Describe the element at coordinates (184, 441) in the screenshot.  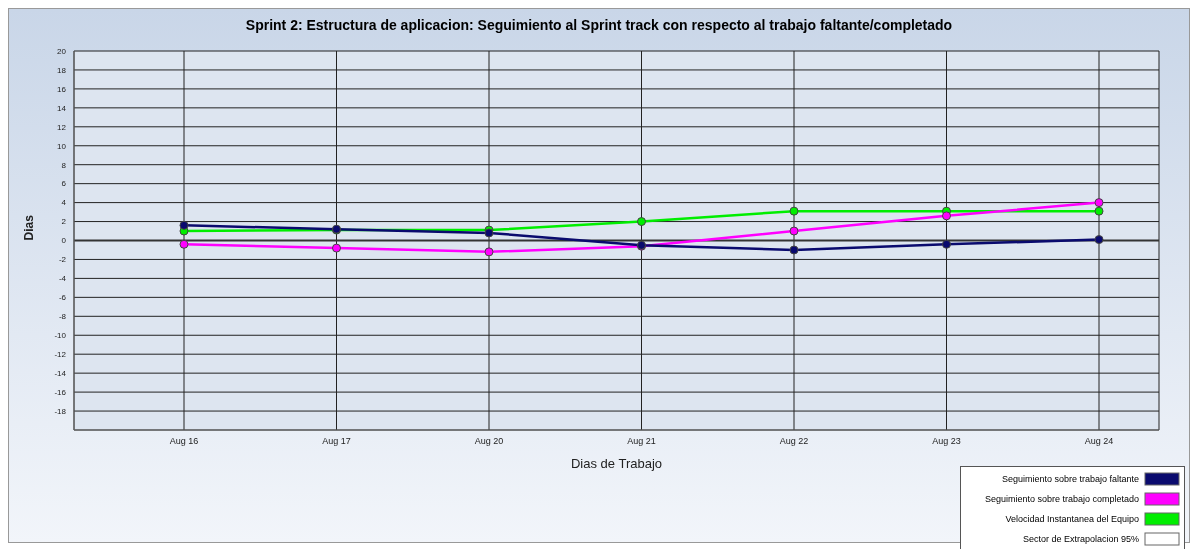
I see `x-tick-label: Aug 16` at that location.